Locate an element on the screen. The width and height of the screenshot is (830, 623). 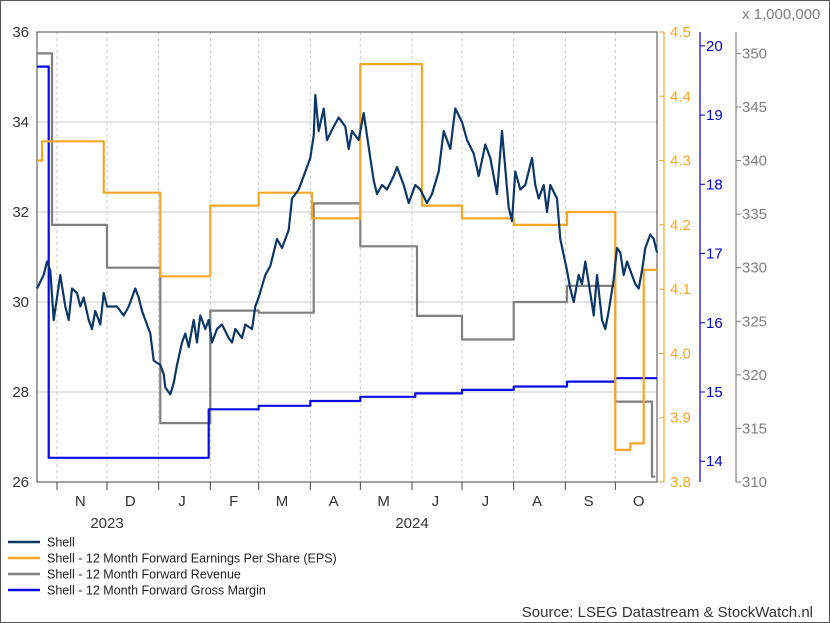
axis-multiplier-label: x 1,000,000 is located at coordinates (781, 14).